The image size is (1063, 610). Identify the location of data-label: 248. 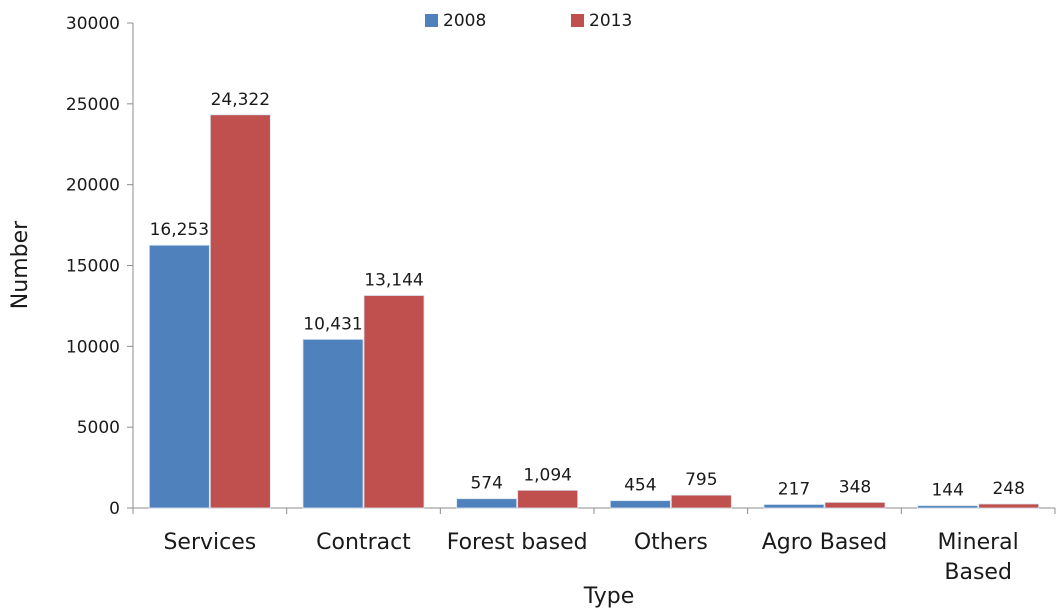
(1008, 489).